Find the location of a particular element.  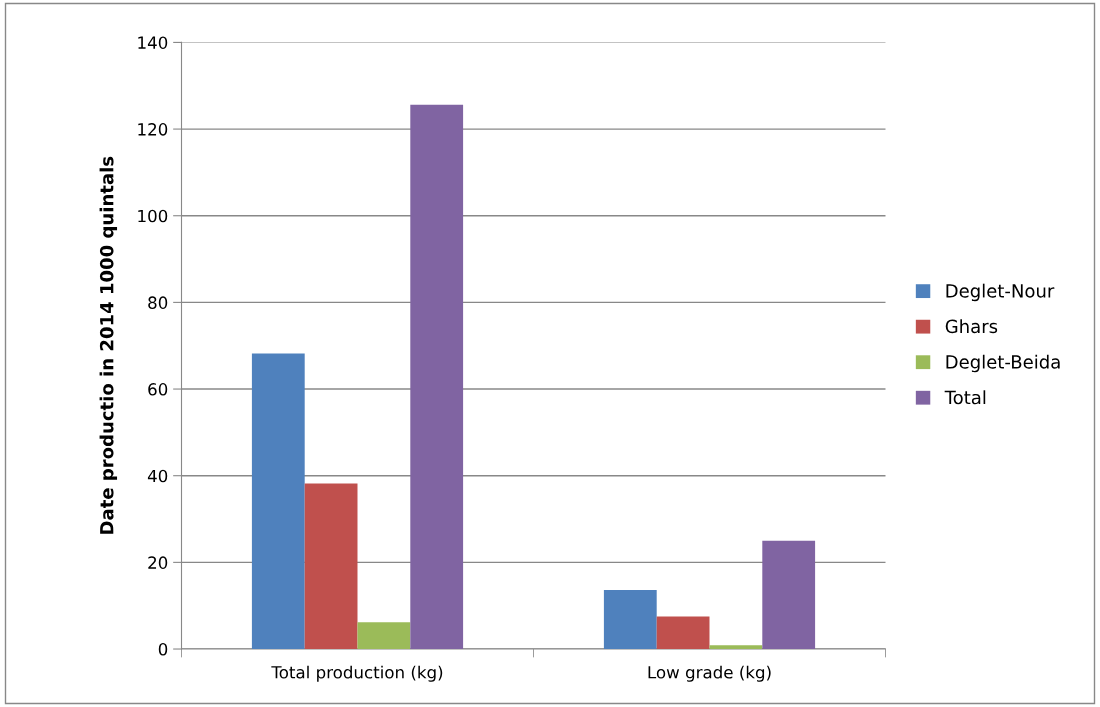

y-tick-label: 120 is located at coordinates (153, 129).